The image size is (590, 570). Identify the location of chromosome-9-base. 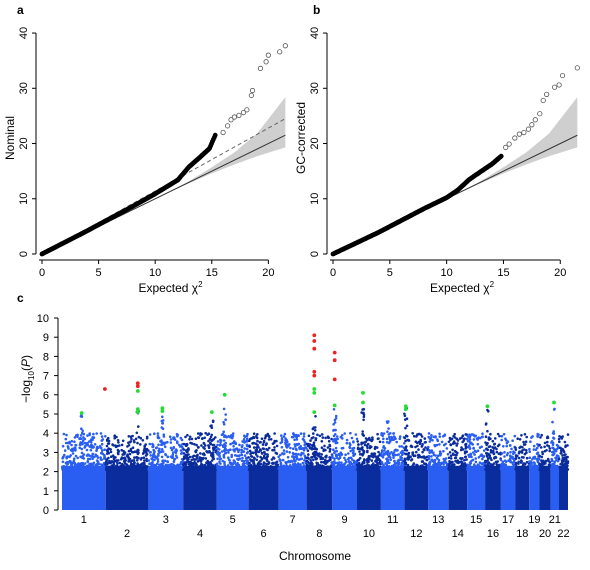
(344, 487).